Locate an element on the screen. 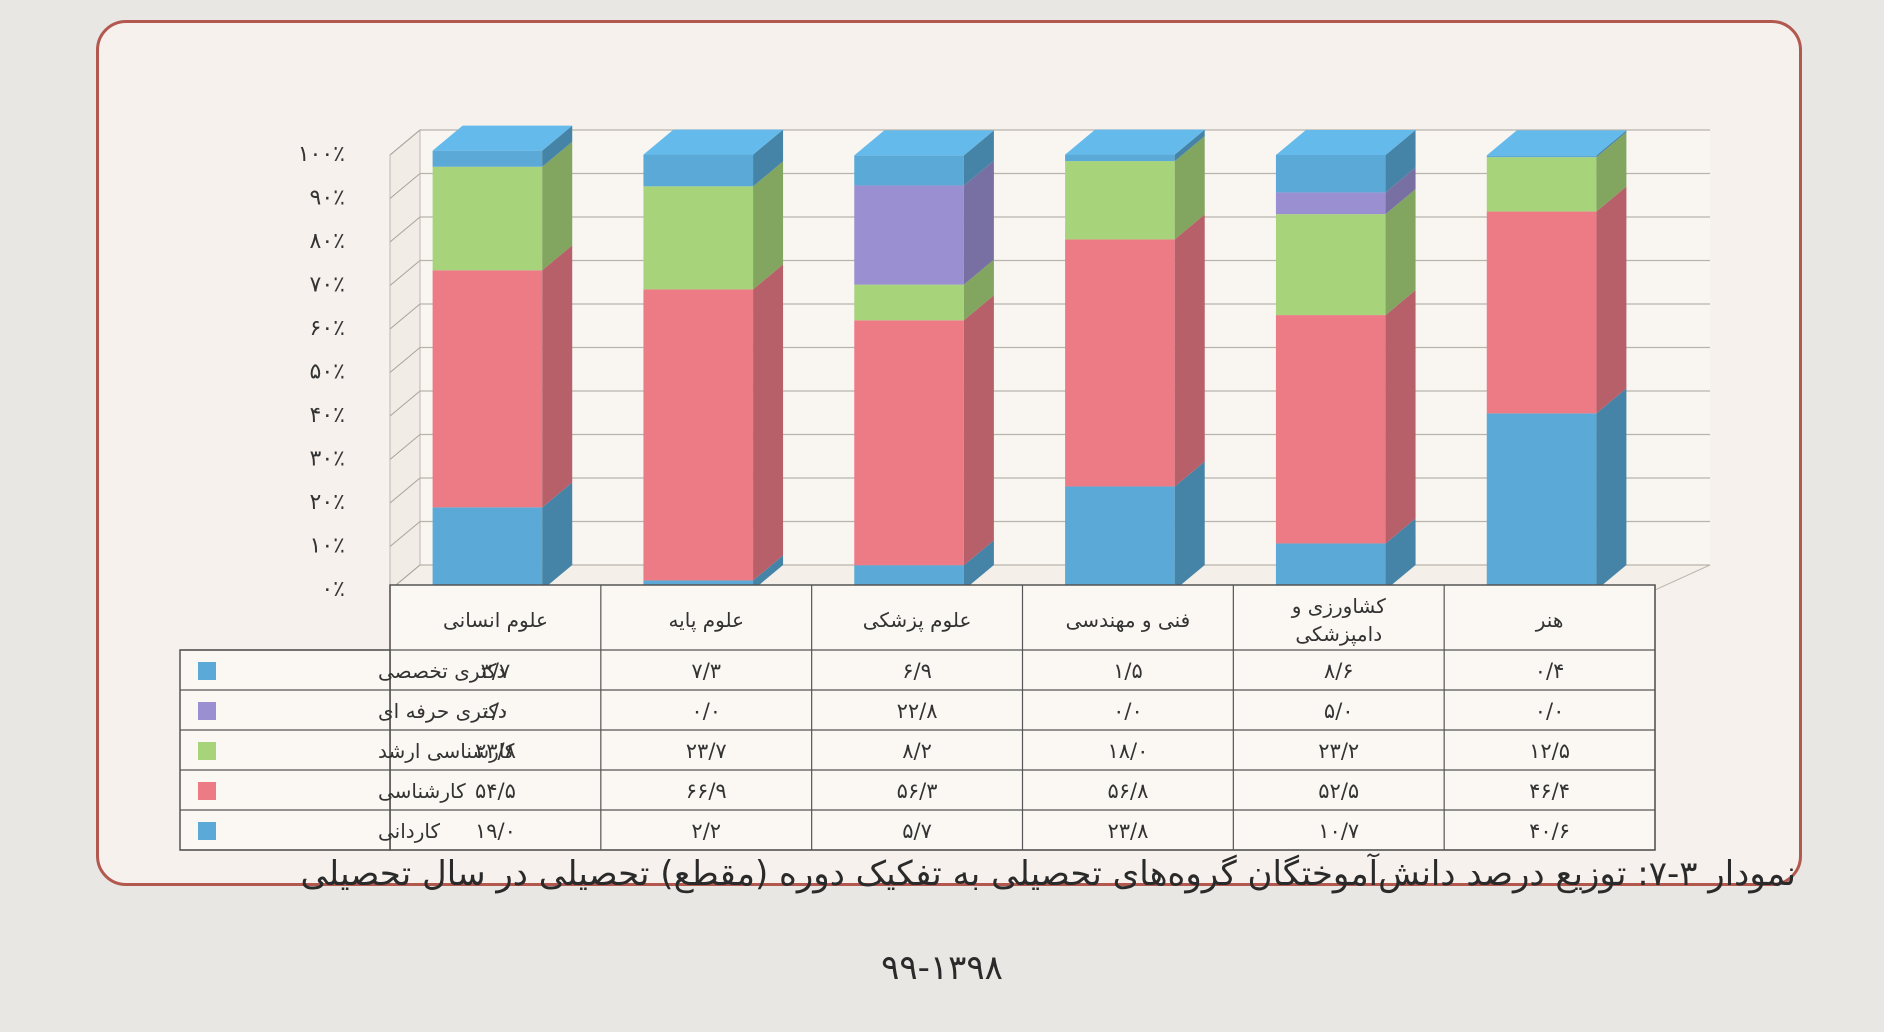  data-label: ۵۲/۵ is located at coordinates (1338, 791).